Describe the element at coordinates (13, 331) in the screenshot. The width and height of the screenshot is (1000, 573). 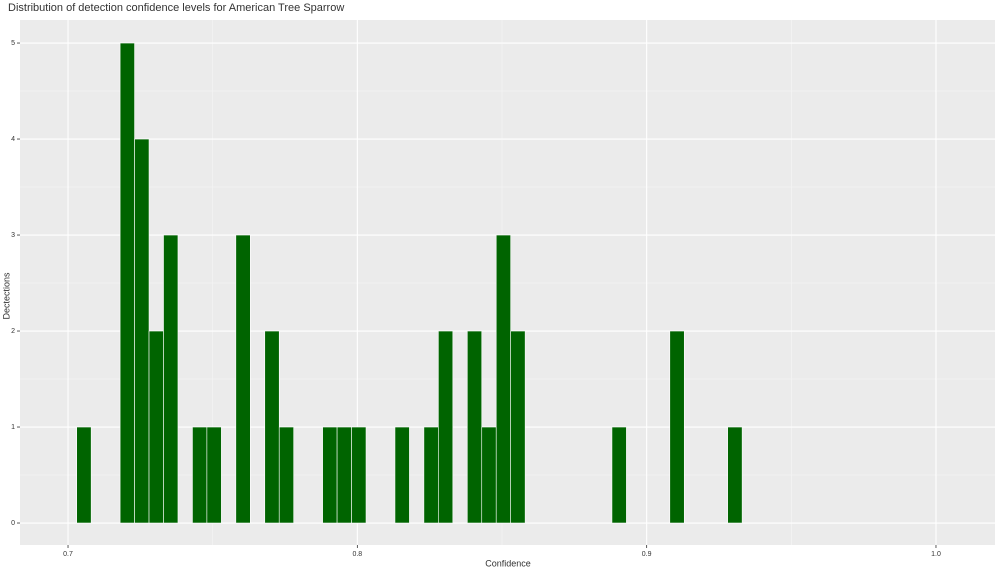
I see `y-tick-label: 2` at that location.